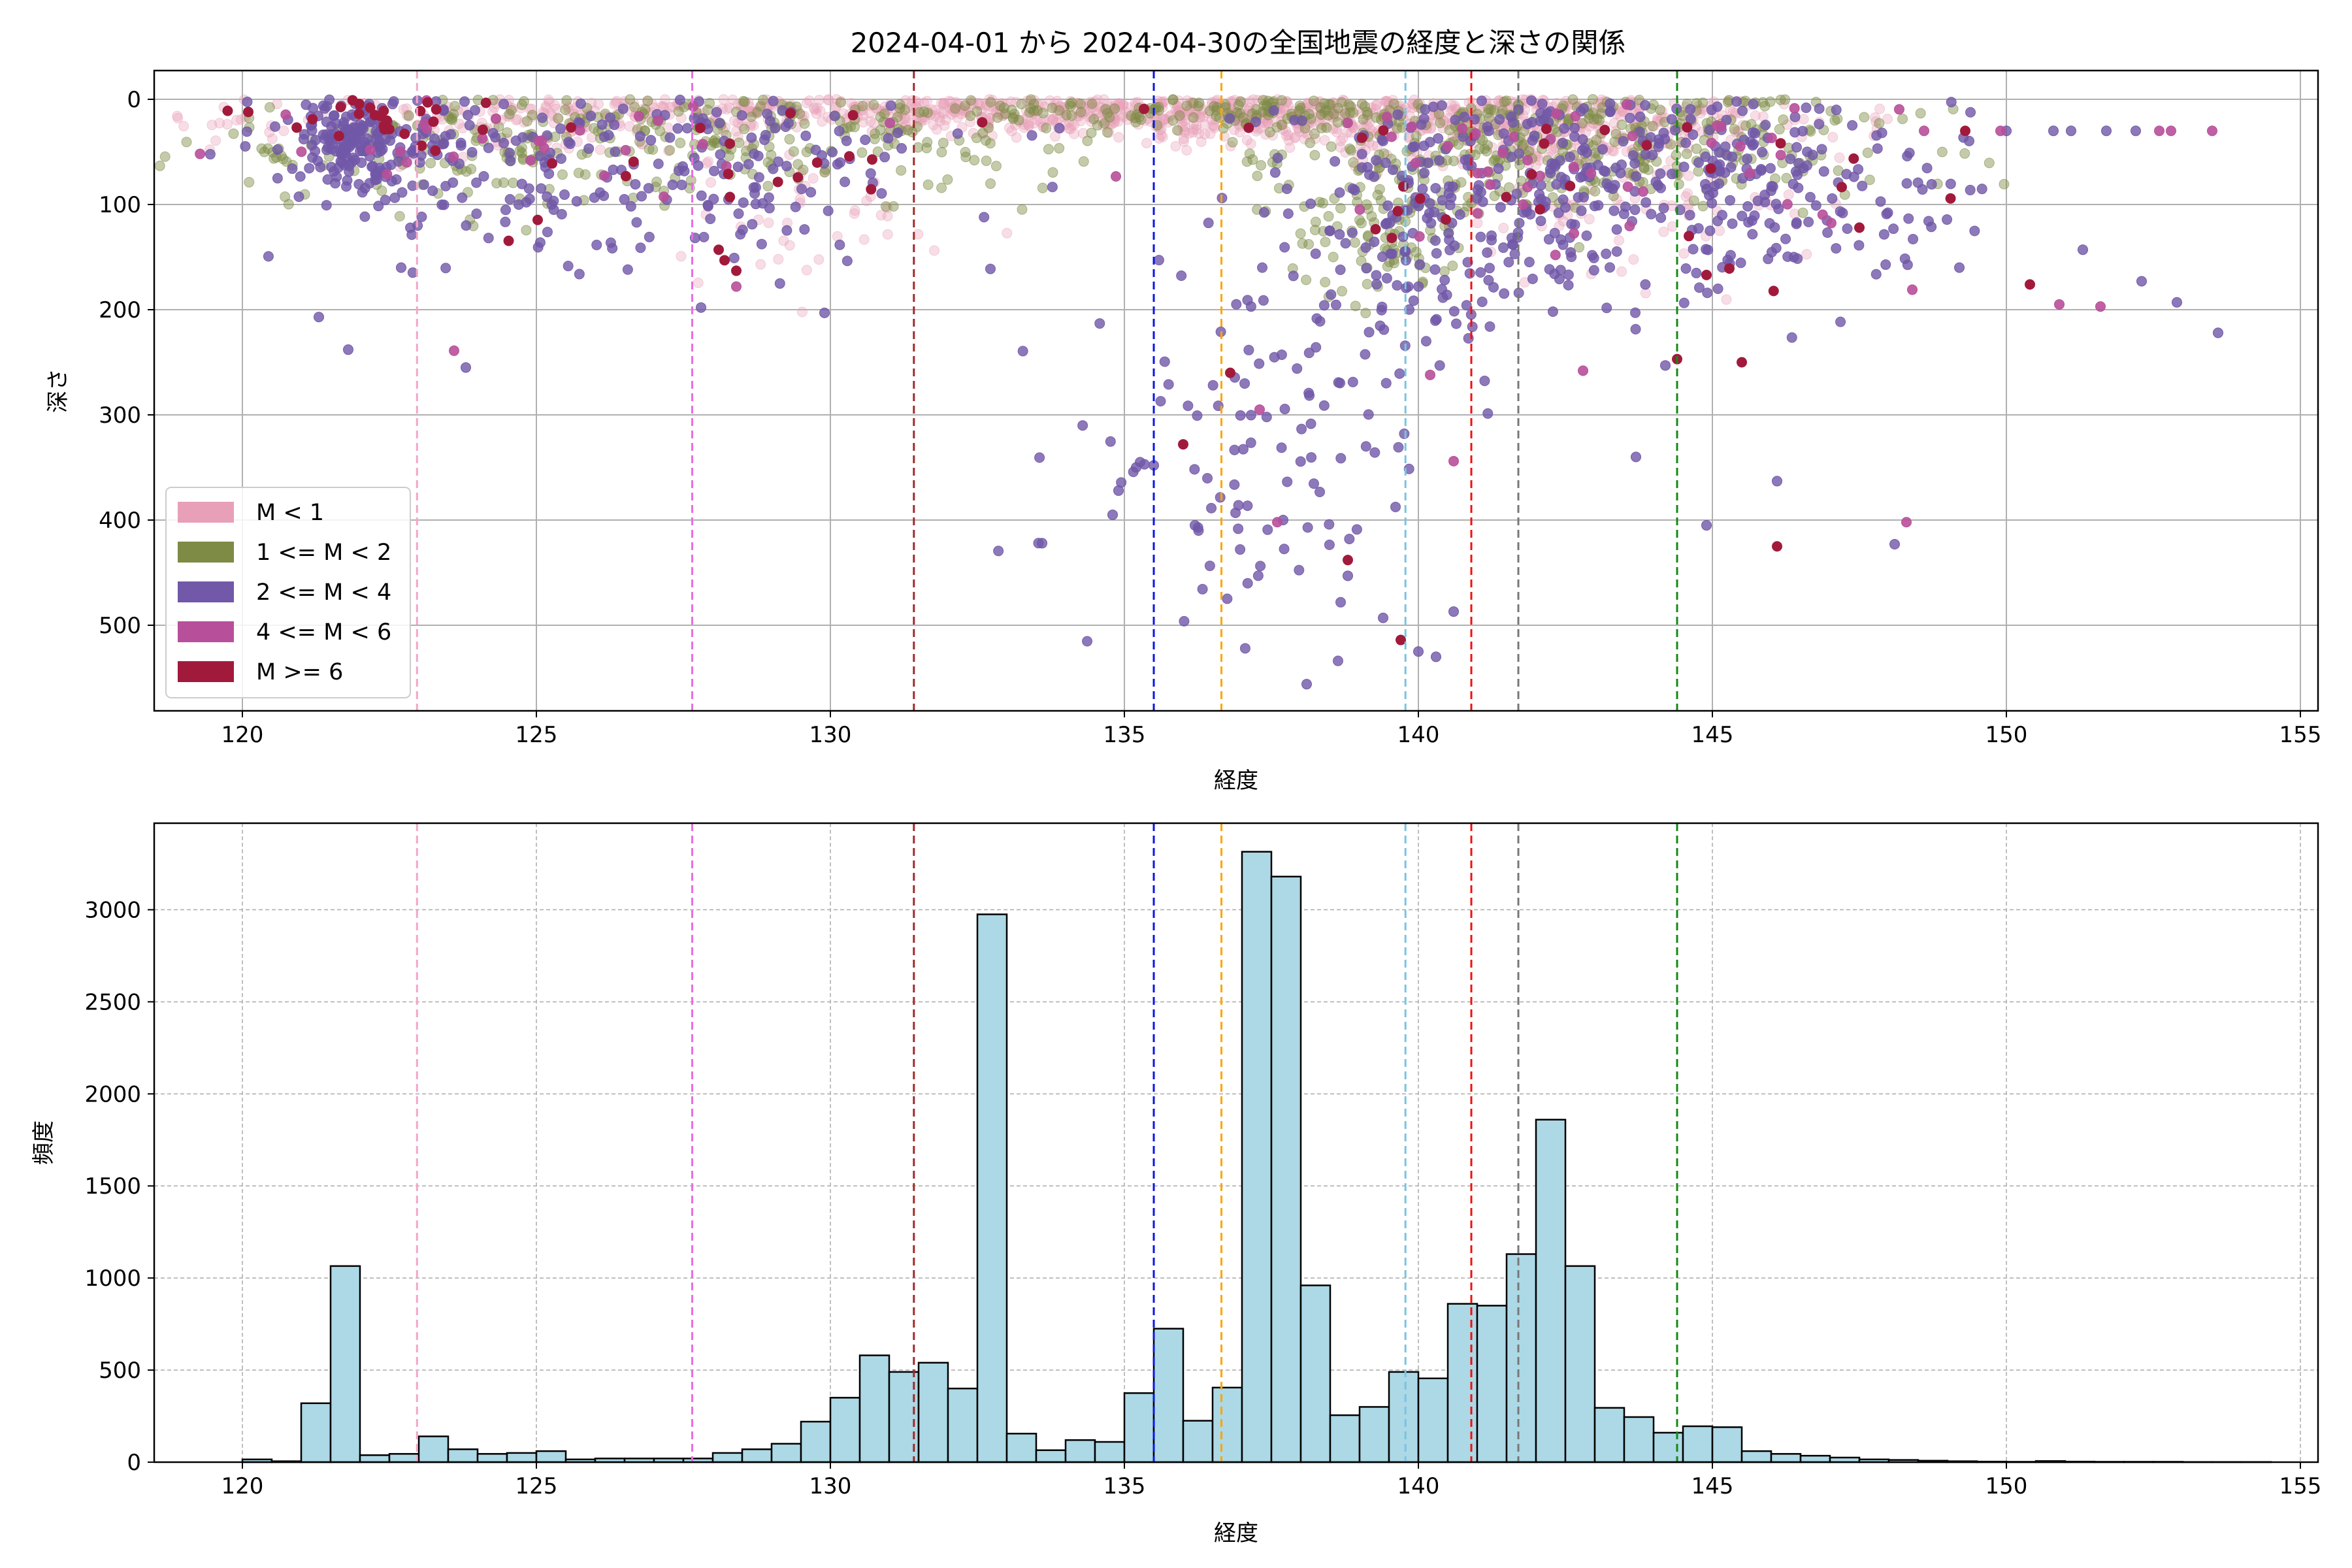 The image size is (2352, 1568). I want to click on scatter-x-tick-label: 150, so click(2006, 735).